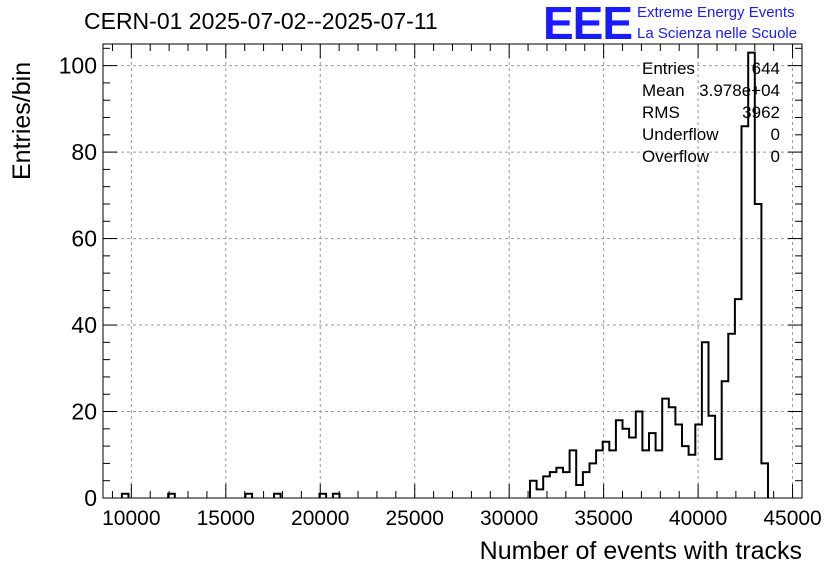  I want to click on x-tick-label: 40000, so click(698, 518).